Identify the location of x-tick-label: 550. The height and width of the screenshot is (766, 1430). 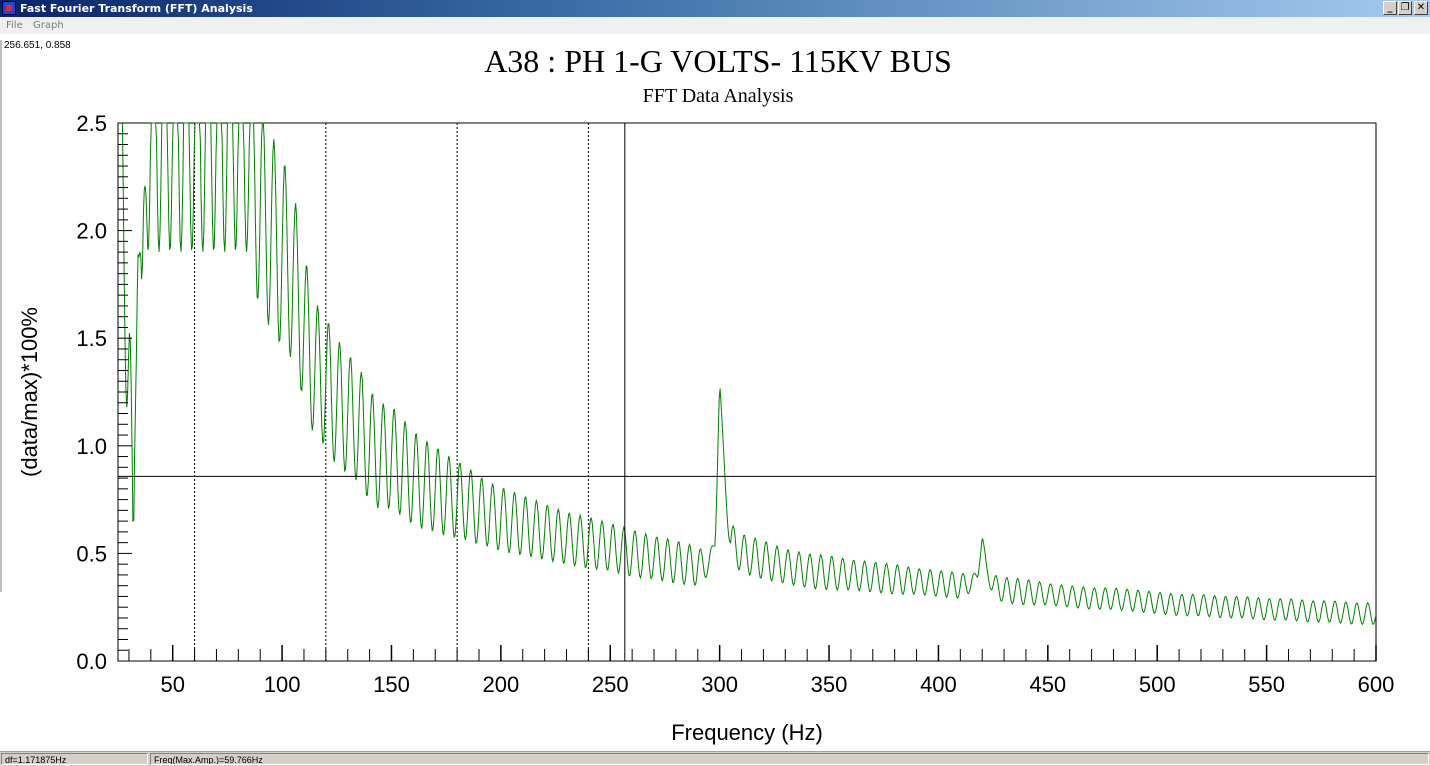
(1266, 684).